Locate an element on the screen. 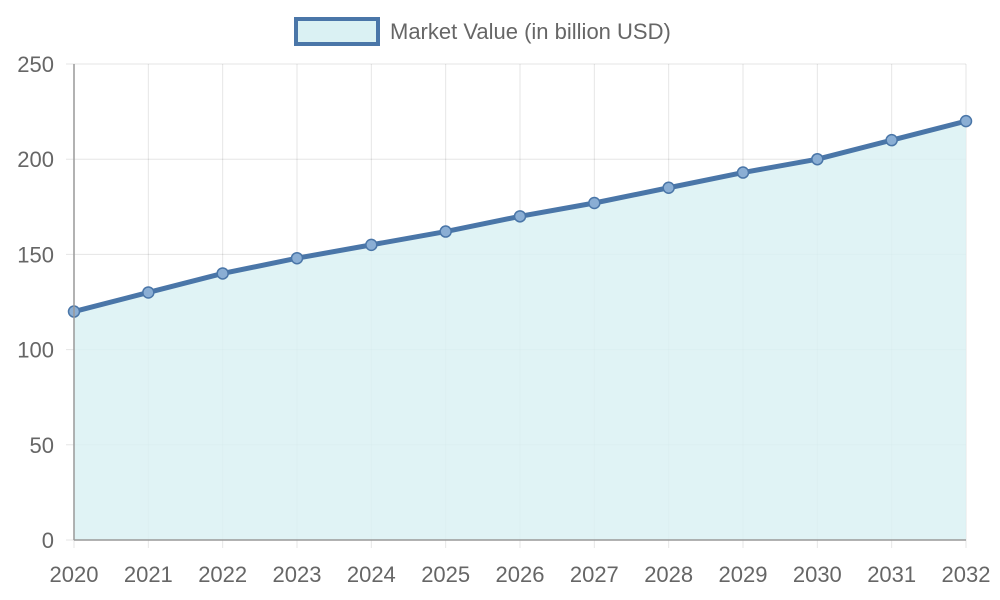  y-axis-ticks: 0 50 100 150 200 250 is located at coordinates (35, 302).